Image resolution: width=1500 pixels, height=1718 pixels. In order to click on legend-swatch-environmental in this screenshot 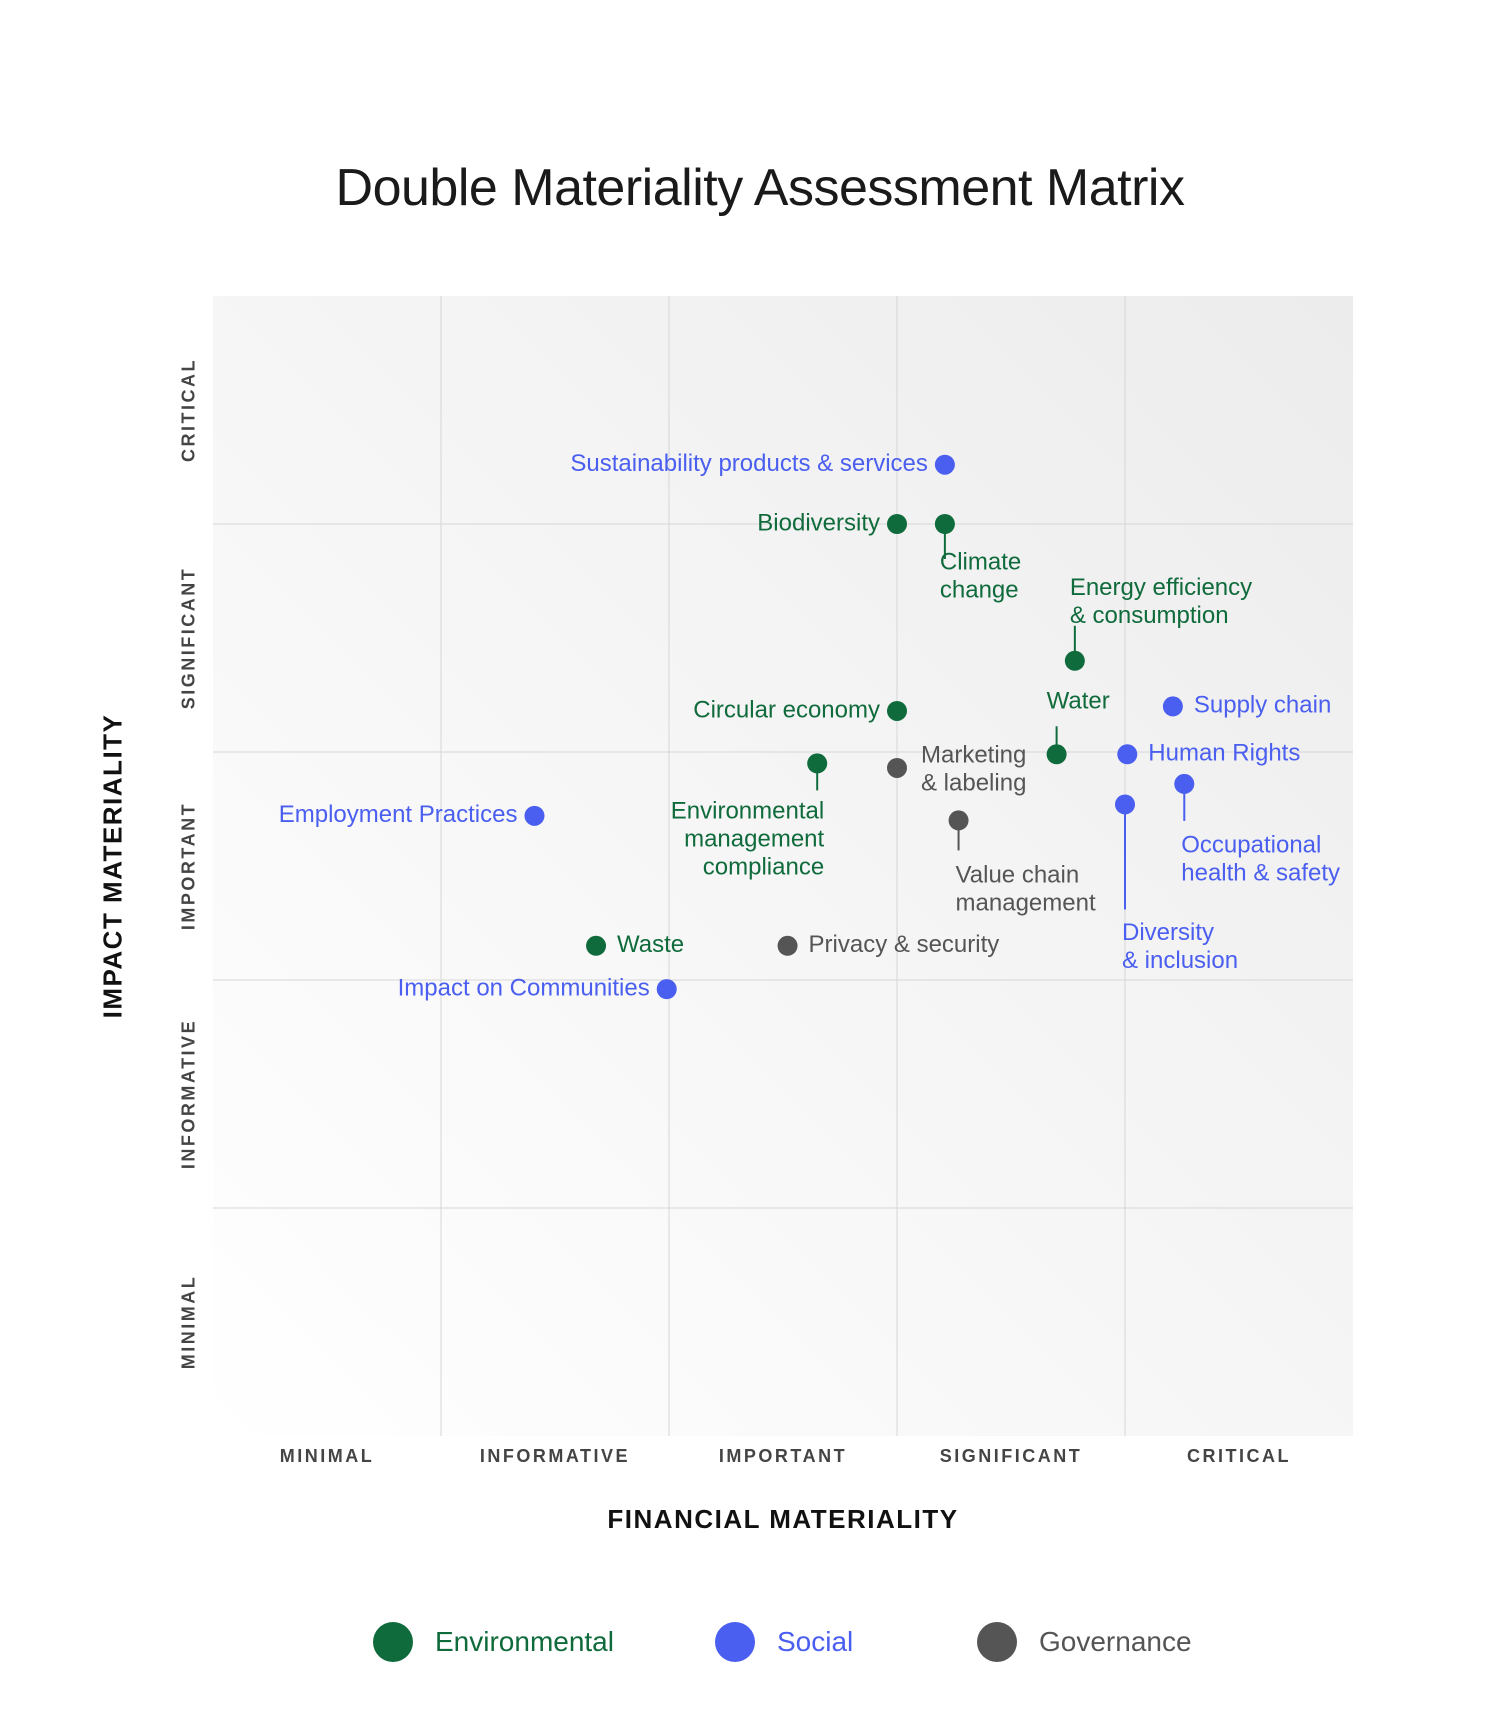, I will do `click(393, 1642)`.